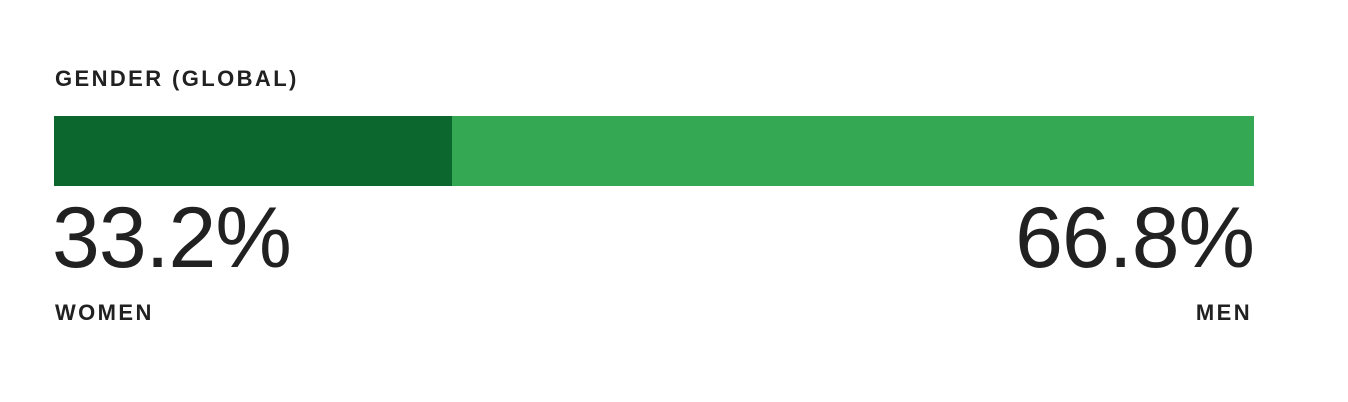 This screenshot has height=402, width=1348. Describe the element at coordinates (853, 151) in the screenshot. I see `bar-segment-men` at that location.